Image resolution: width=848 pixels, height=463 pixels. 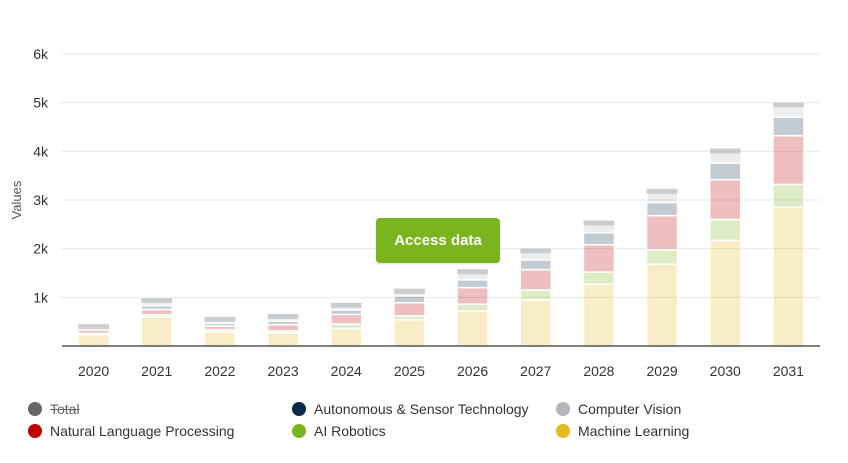 What do you see at coordinates (283, 371) in the screenshot?
I see `x-tick-label: 2023` at bounding box center [283, 371].